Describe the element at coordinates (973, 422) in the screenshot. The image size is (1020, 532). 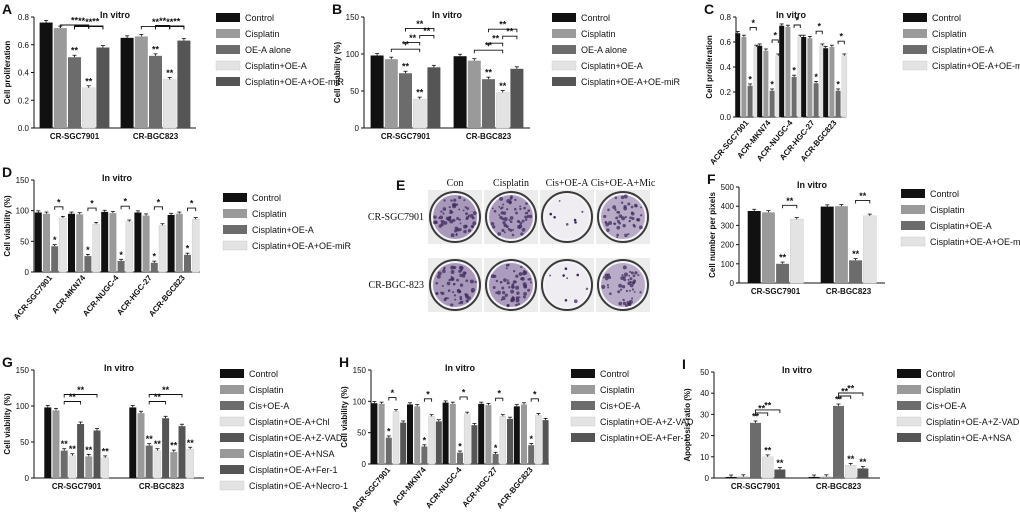
I see `legend-label: Cisplatin+OE-A+Z-VAD` at that location.